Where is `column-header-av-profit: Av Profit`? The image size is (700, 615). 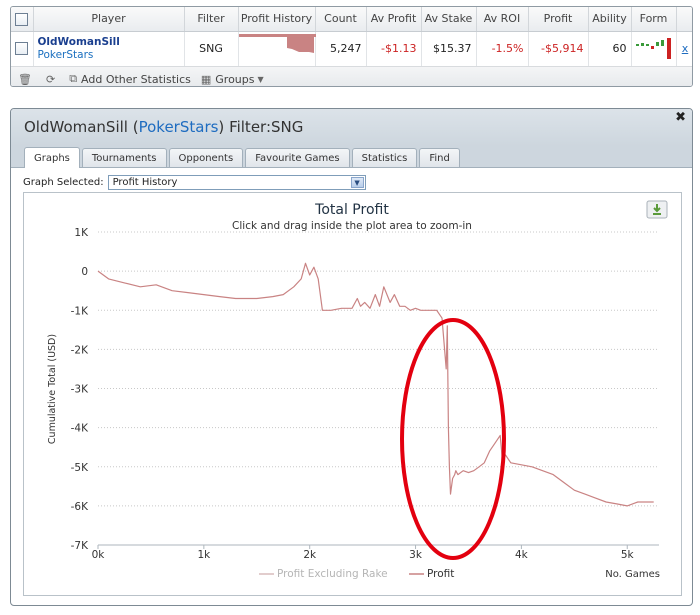 column-header-av-profit: Av Profit is located at coordinates (394, 19).